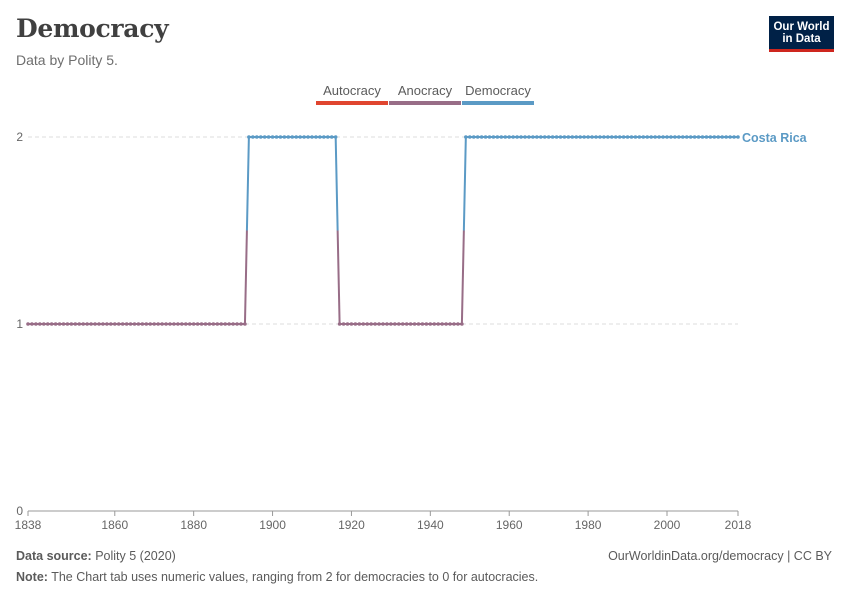  I want to click on x-tick-label-1880: 1880, so click(193, 525).